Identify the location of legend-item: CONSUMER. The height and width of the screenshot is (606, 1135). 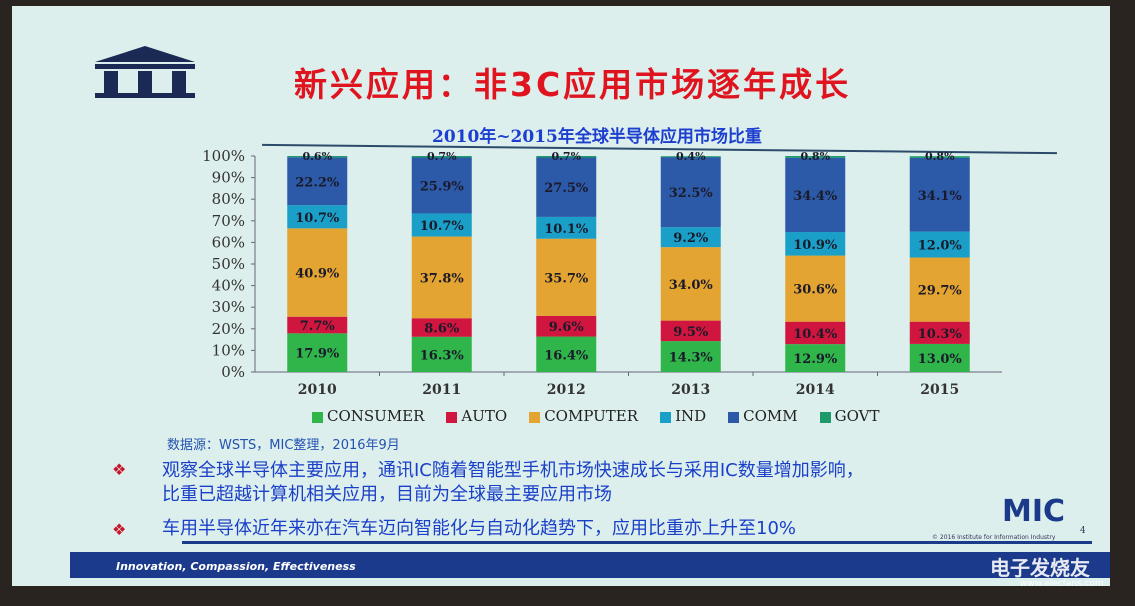
(368, 416).